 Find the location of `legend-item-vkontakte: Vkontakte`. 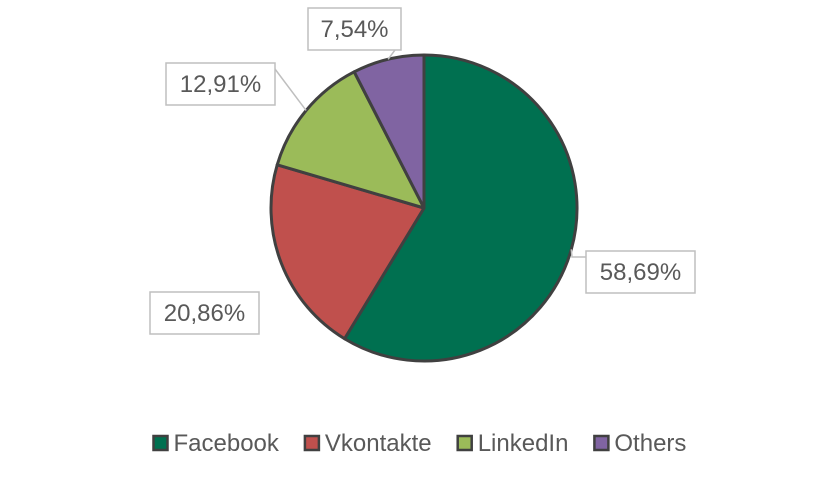

legend-item-vkontakte: Vkontakte is located at coordinates (367, 443).